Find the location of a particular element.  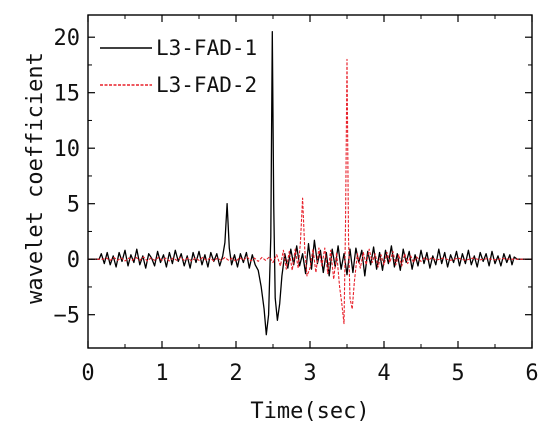

x-tick-label: 6 is located at coordinates (531, 373).